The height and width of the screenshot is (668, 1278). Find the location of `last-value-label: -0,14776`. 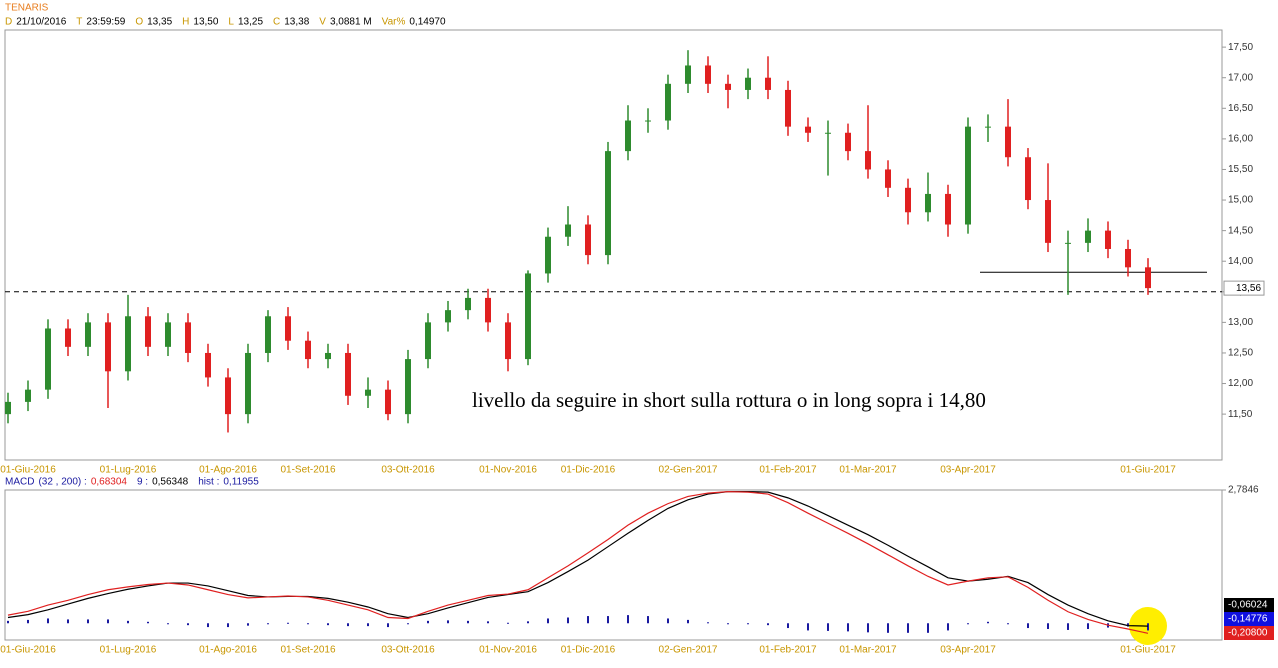

last-value-label: -0,14776 is located at coordinates (1248, 619).